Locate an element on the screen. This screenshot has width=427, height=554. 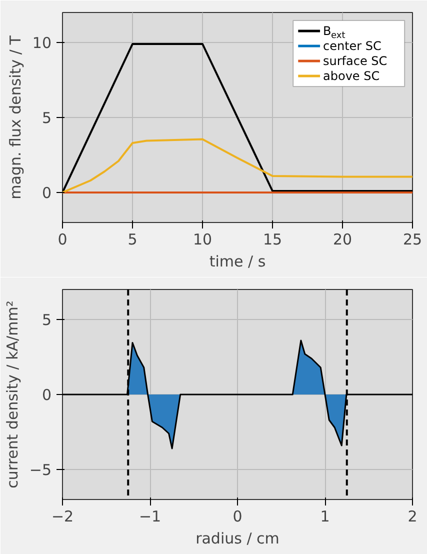
x-tick-label: 10 is located at coordinates (202, 239).